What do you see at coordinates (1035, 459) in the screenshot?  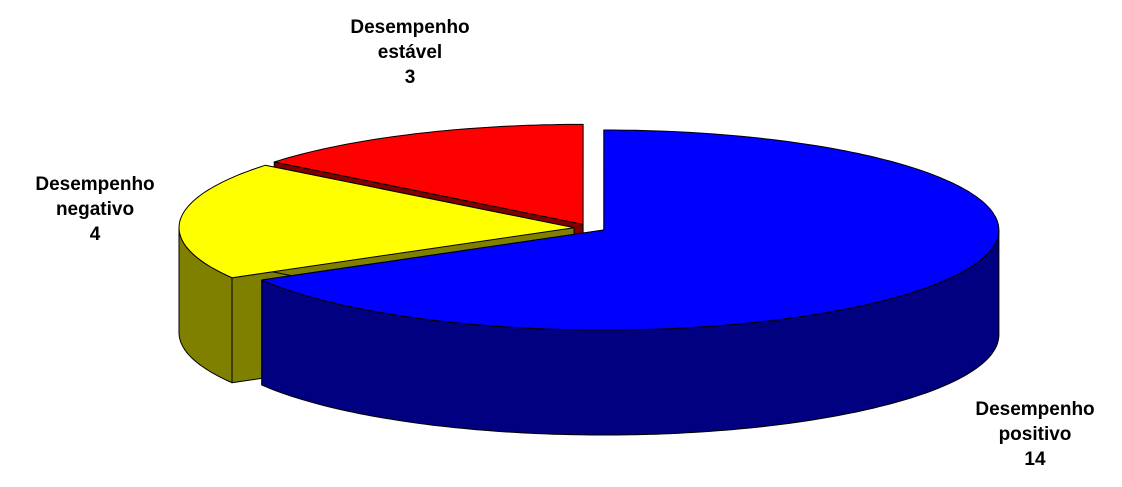 I see `label-value: 14` at bounding box center [1035, 459].